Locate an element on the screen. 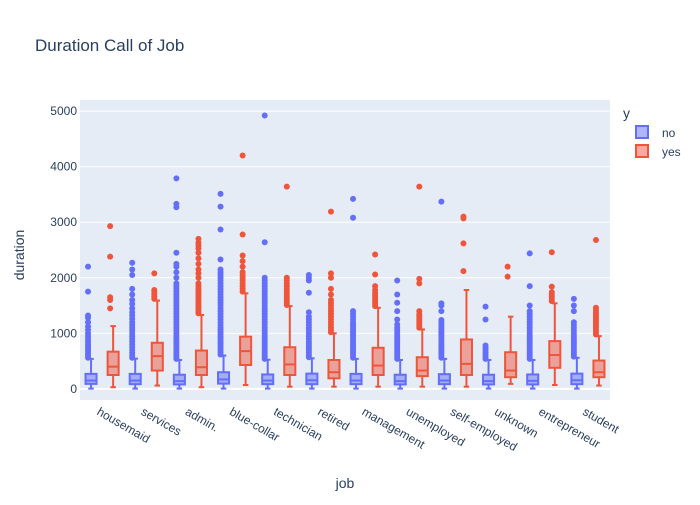  box-management-no is located at coordinates (356, 292).